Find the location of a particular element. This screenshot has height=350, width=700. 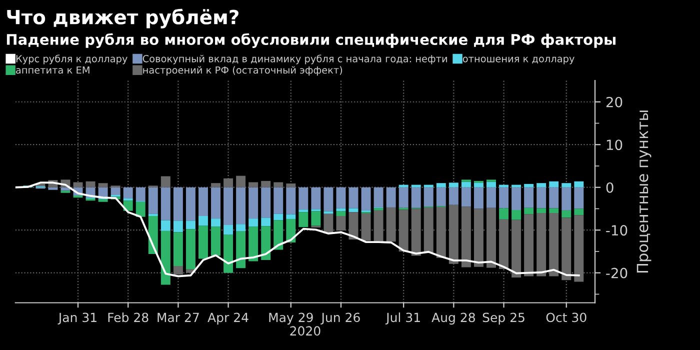

legend-label: настроений к РФ (остаточный эффект) is located at coordinates (242, 71).